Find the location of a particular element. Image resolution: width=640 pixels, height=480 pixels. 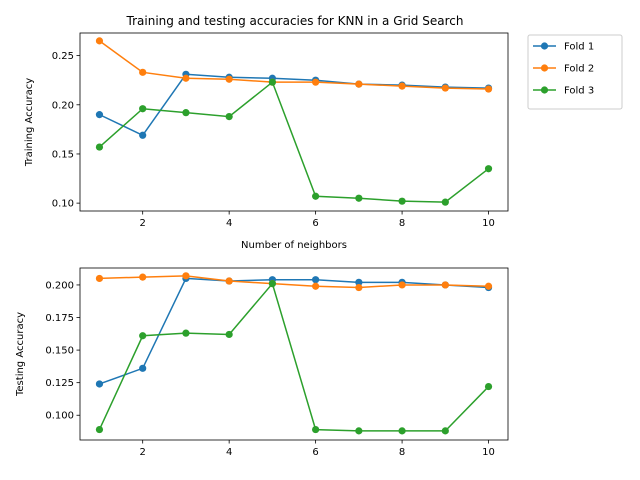

y-tick-label: 0.10 is located at coordinates (63, 204).